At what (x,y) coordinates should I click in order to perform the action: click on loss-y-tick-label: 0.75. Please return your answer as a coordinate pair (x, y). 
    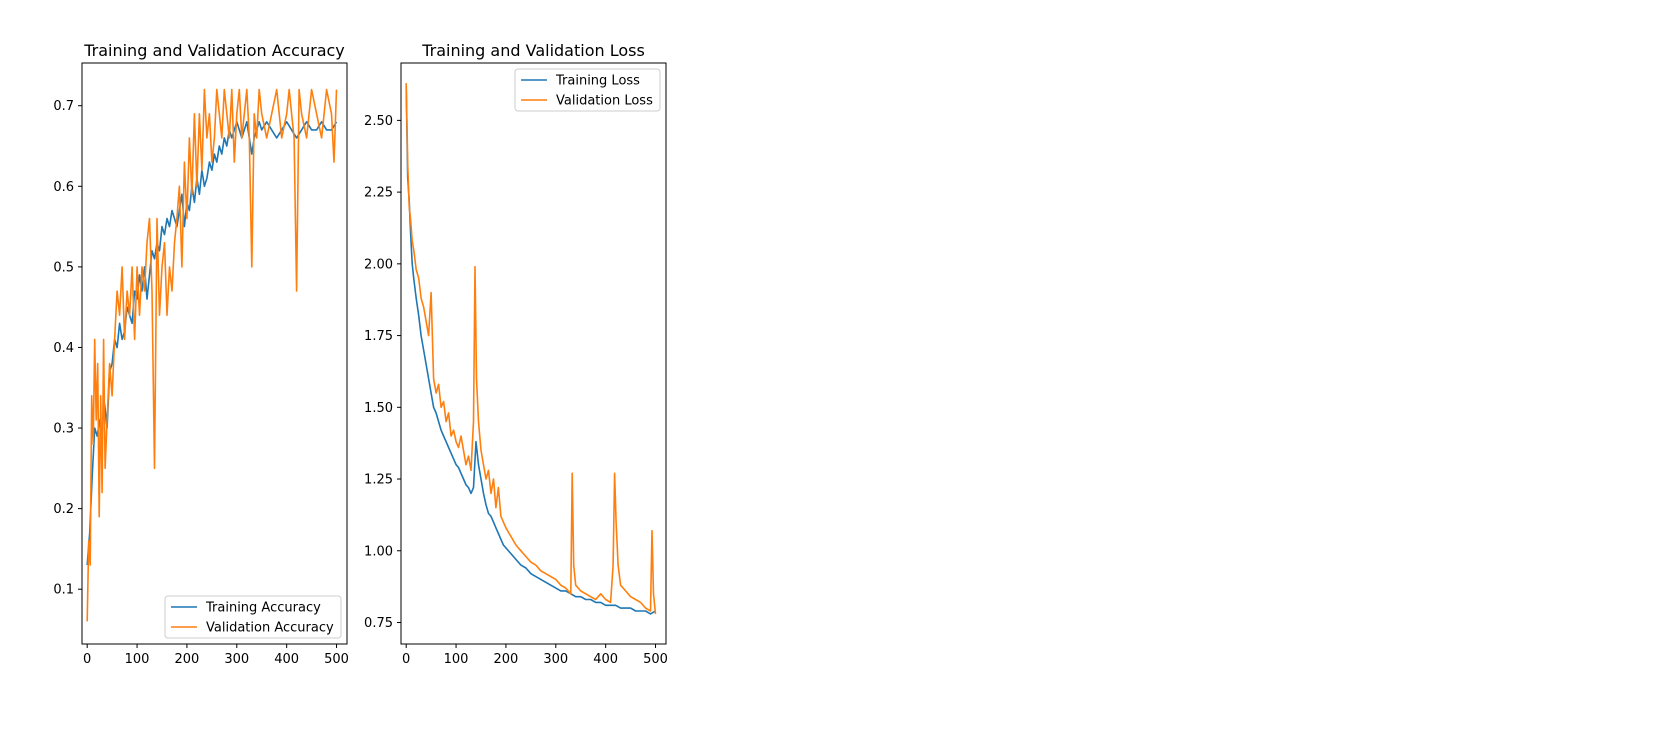
    Looking at the image, I should click on (378, 623).